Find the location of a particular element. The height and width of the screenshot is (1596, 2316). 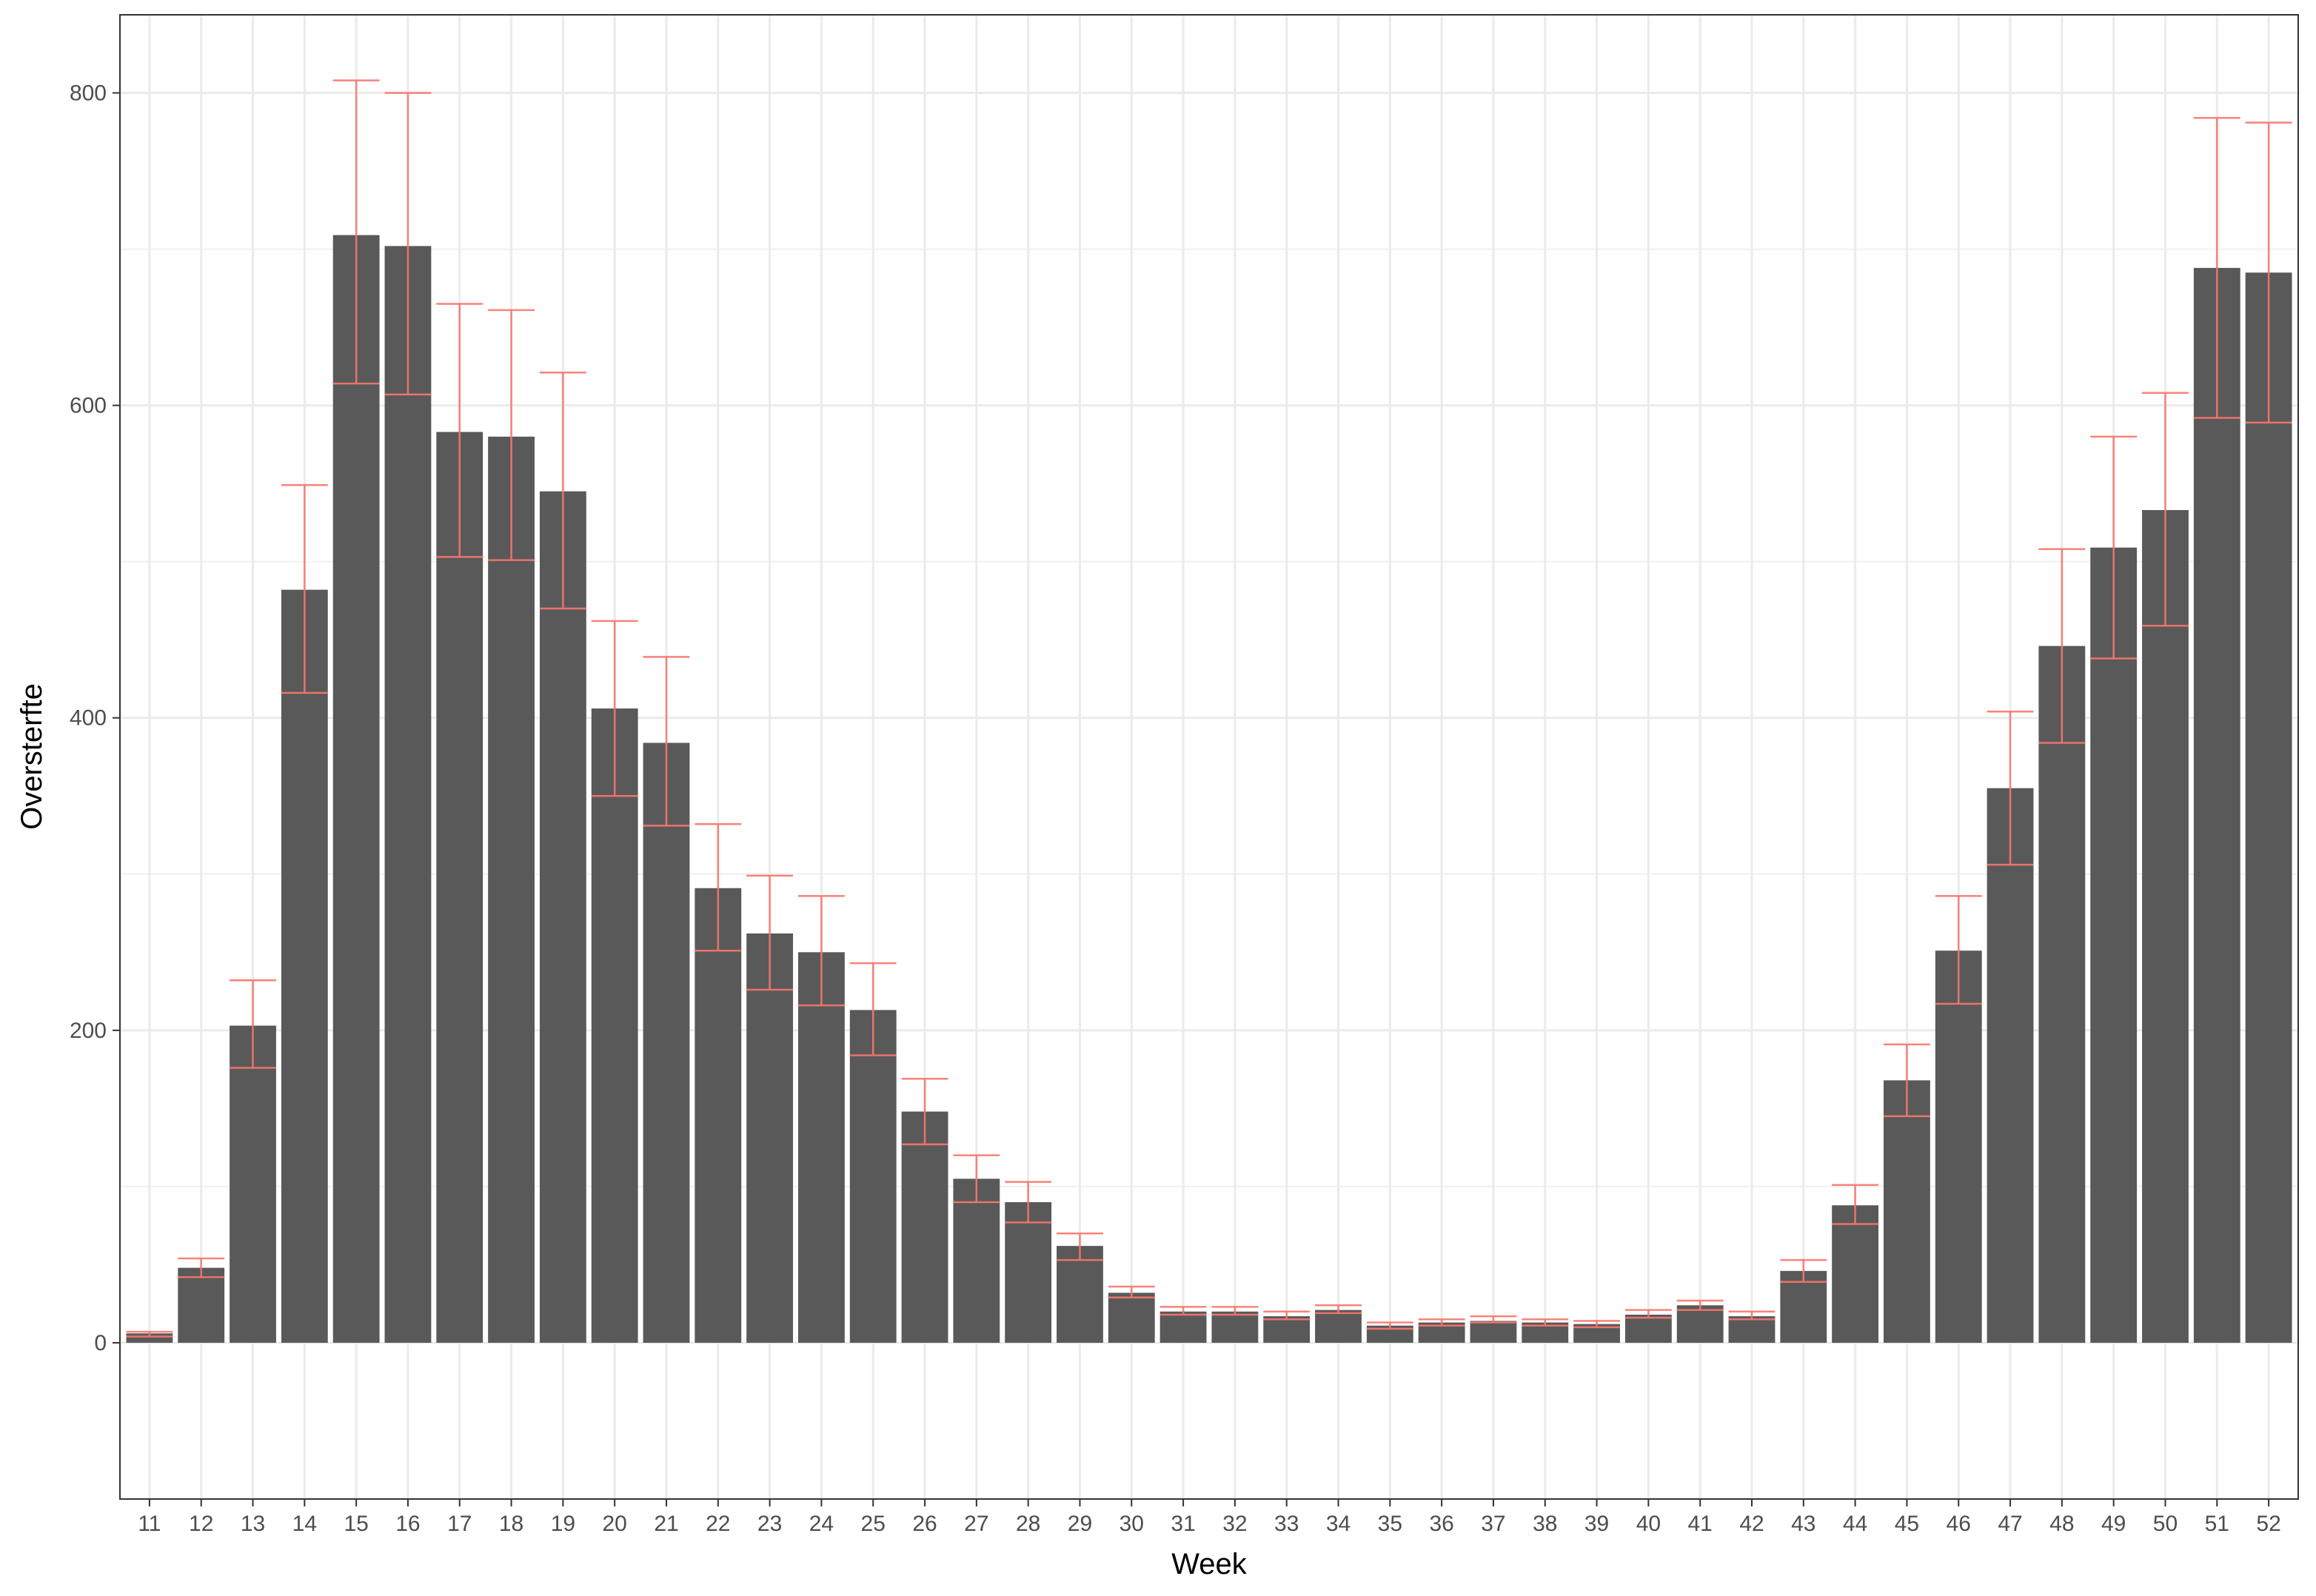

x-tick-label: 29 is located at coordinates (1080, 1524).